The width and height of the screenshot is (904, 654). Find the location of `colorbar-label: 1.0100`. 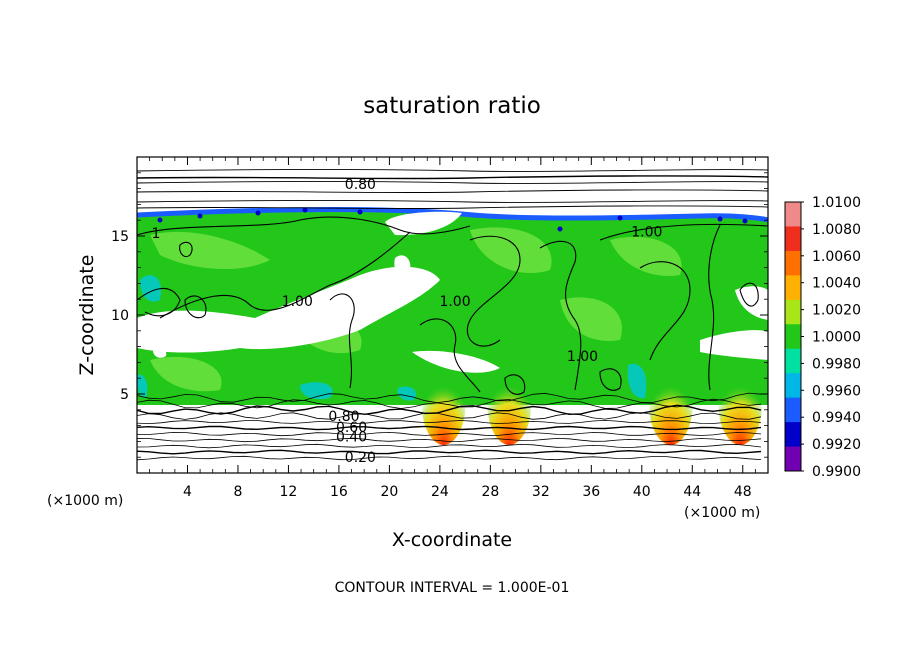

colorbar-label: 1.0100 is located at coordinates (836, 203).